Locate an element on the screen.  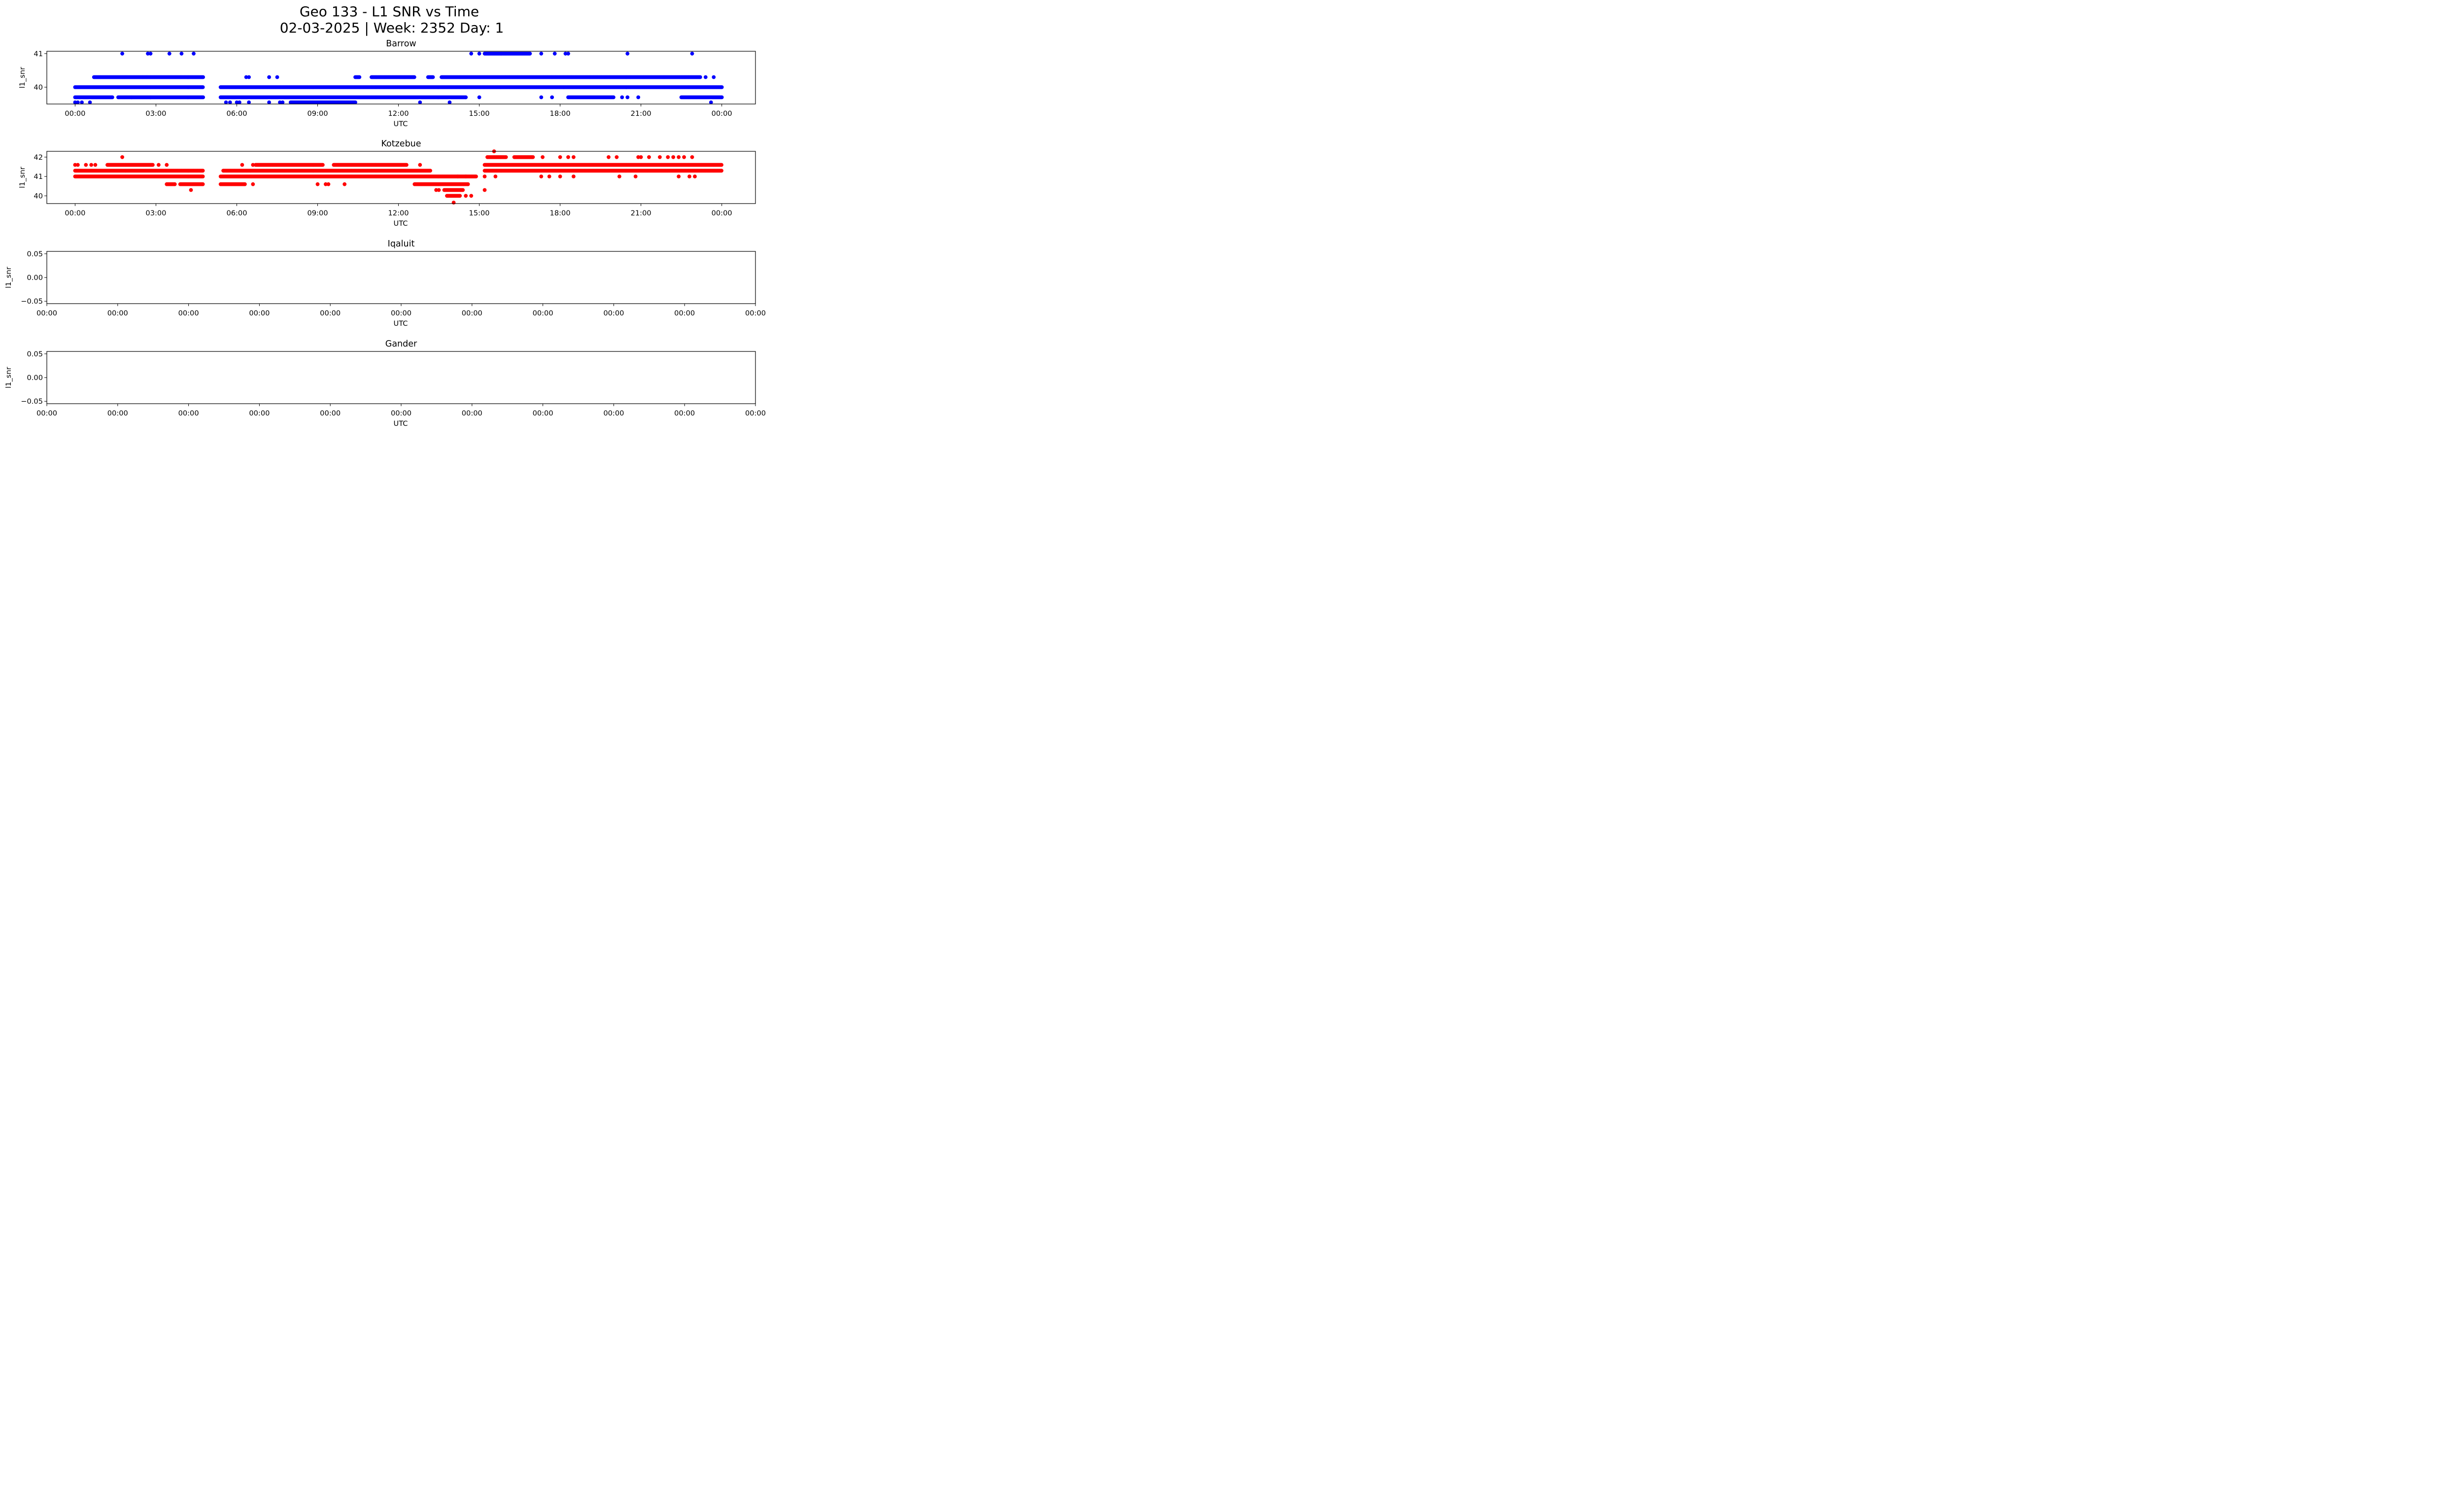
y-tick-label: 42 is located at coordinates (38, 157).